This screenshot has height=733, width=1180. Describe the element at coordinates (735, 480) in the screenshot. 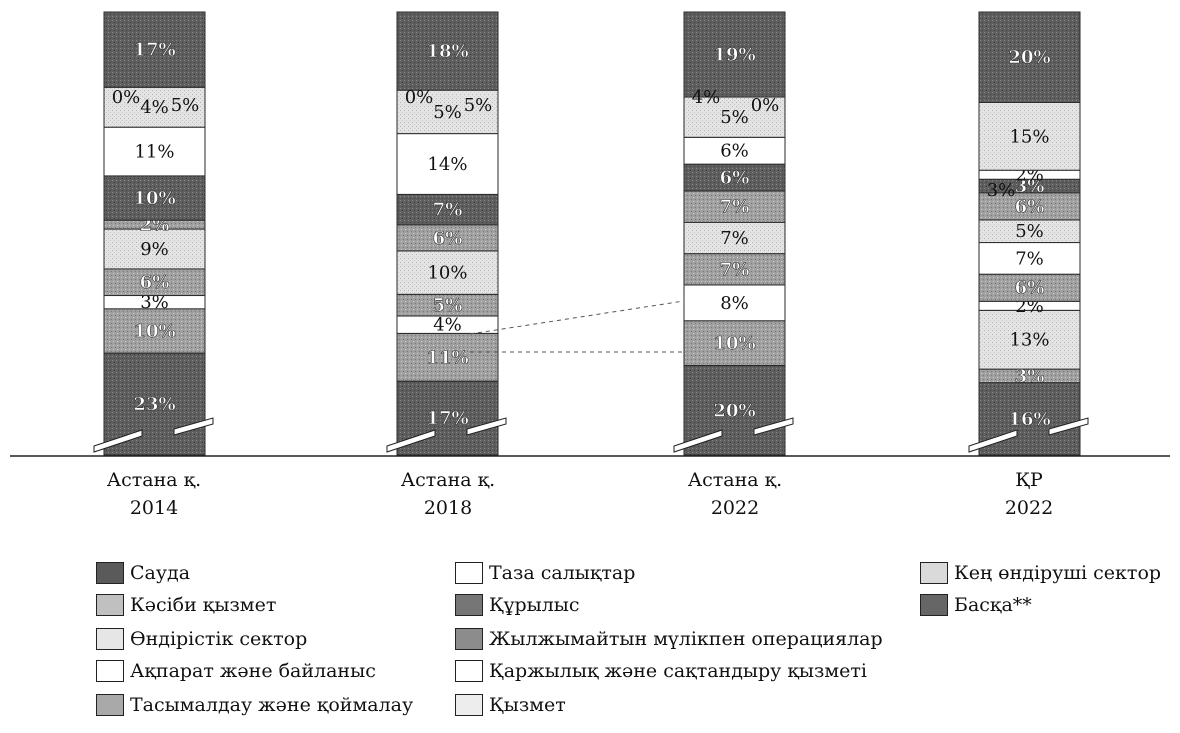

I see `category-label-2-line-1: Астана қ.` at that location.